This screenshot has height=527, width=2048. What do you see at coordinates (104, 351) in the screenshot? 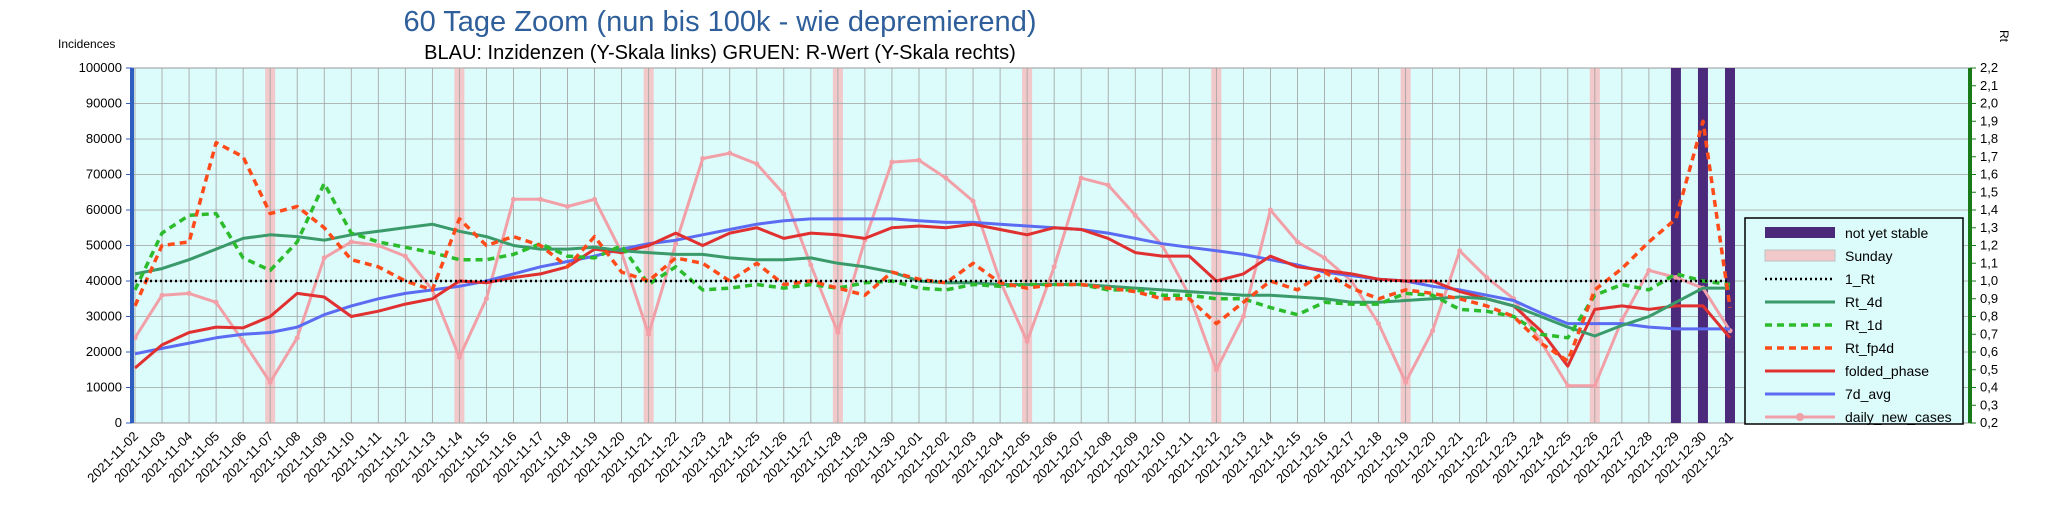
I see `y-tick-label: 20000` at bounding box center [104, 351].